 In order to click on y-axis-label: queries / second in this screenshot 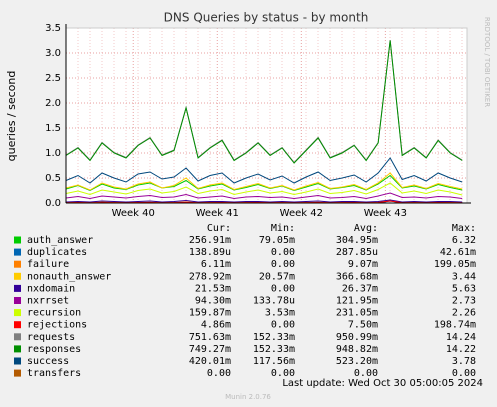, I will do `click(11, 116)`.